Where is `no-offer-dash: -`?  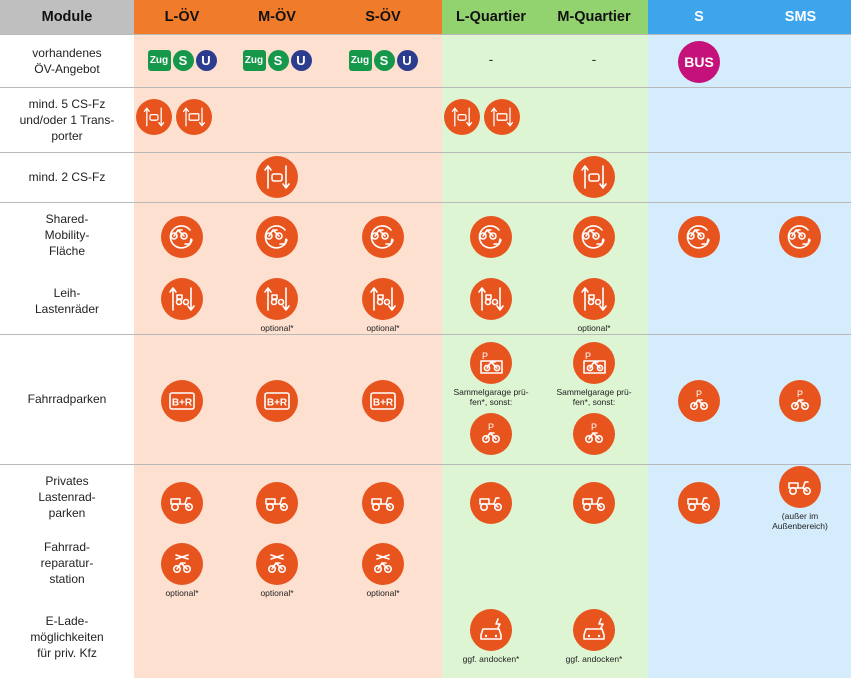
no-offer-dash: - is located at coordinates (594, 59).